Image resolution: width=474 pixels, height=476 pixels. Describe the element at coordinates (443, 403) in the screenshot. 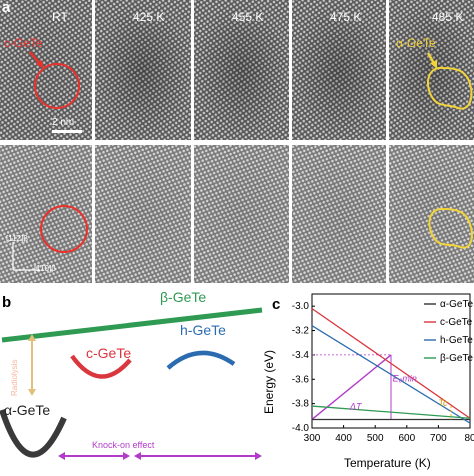

I see `tc-label: Tc` at that location.